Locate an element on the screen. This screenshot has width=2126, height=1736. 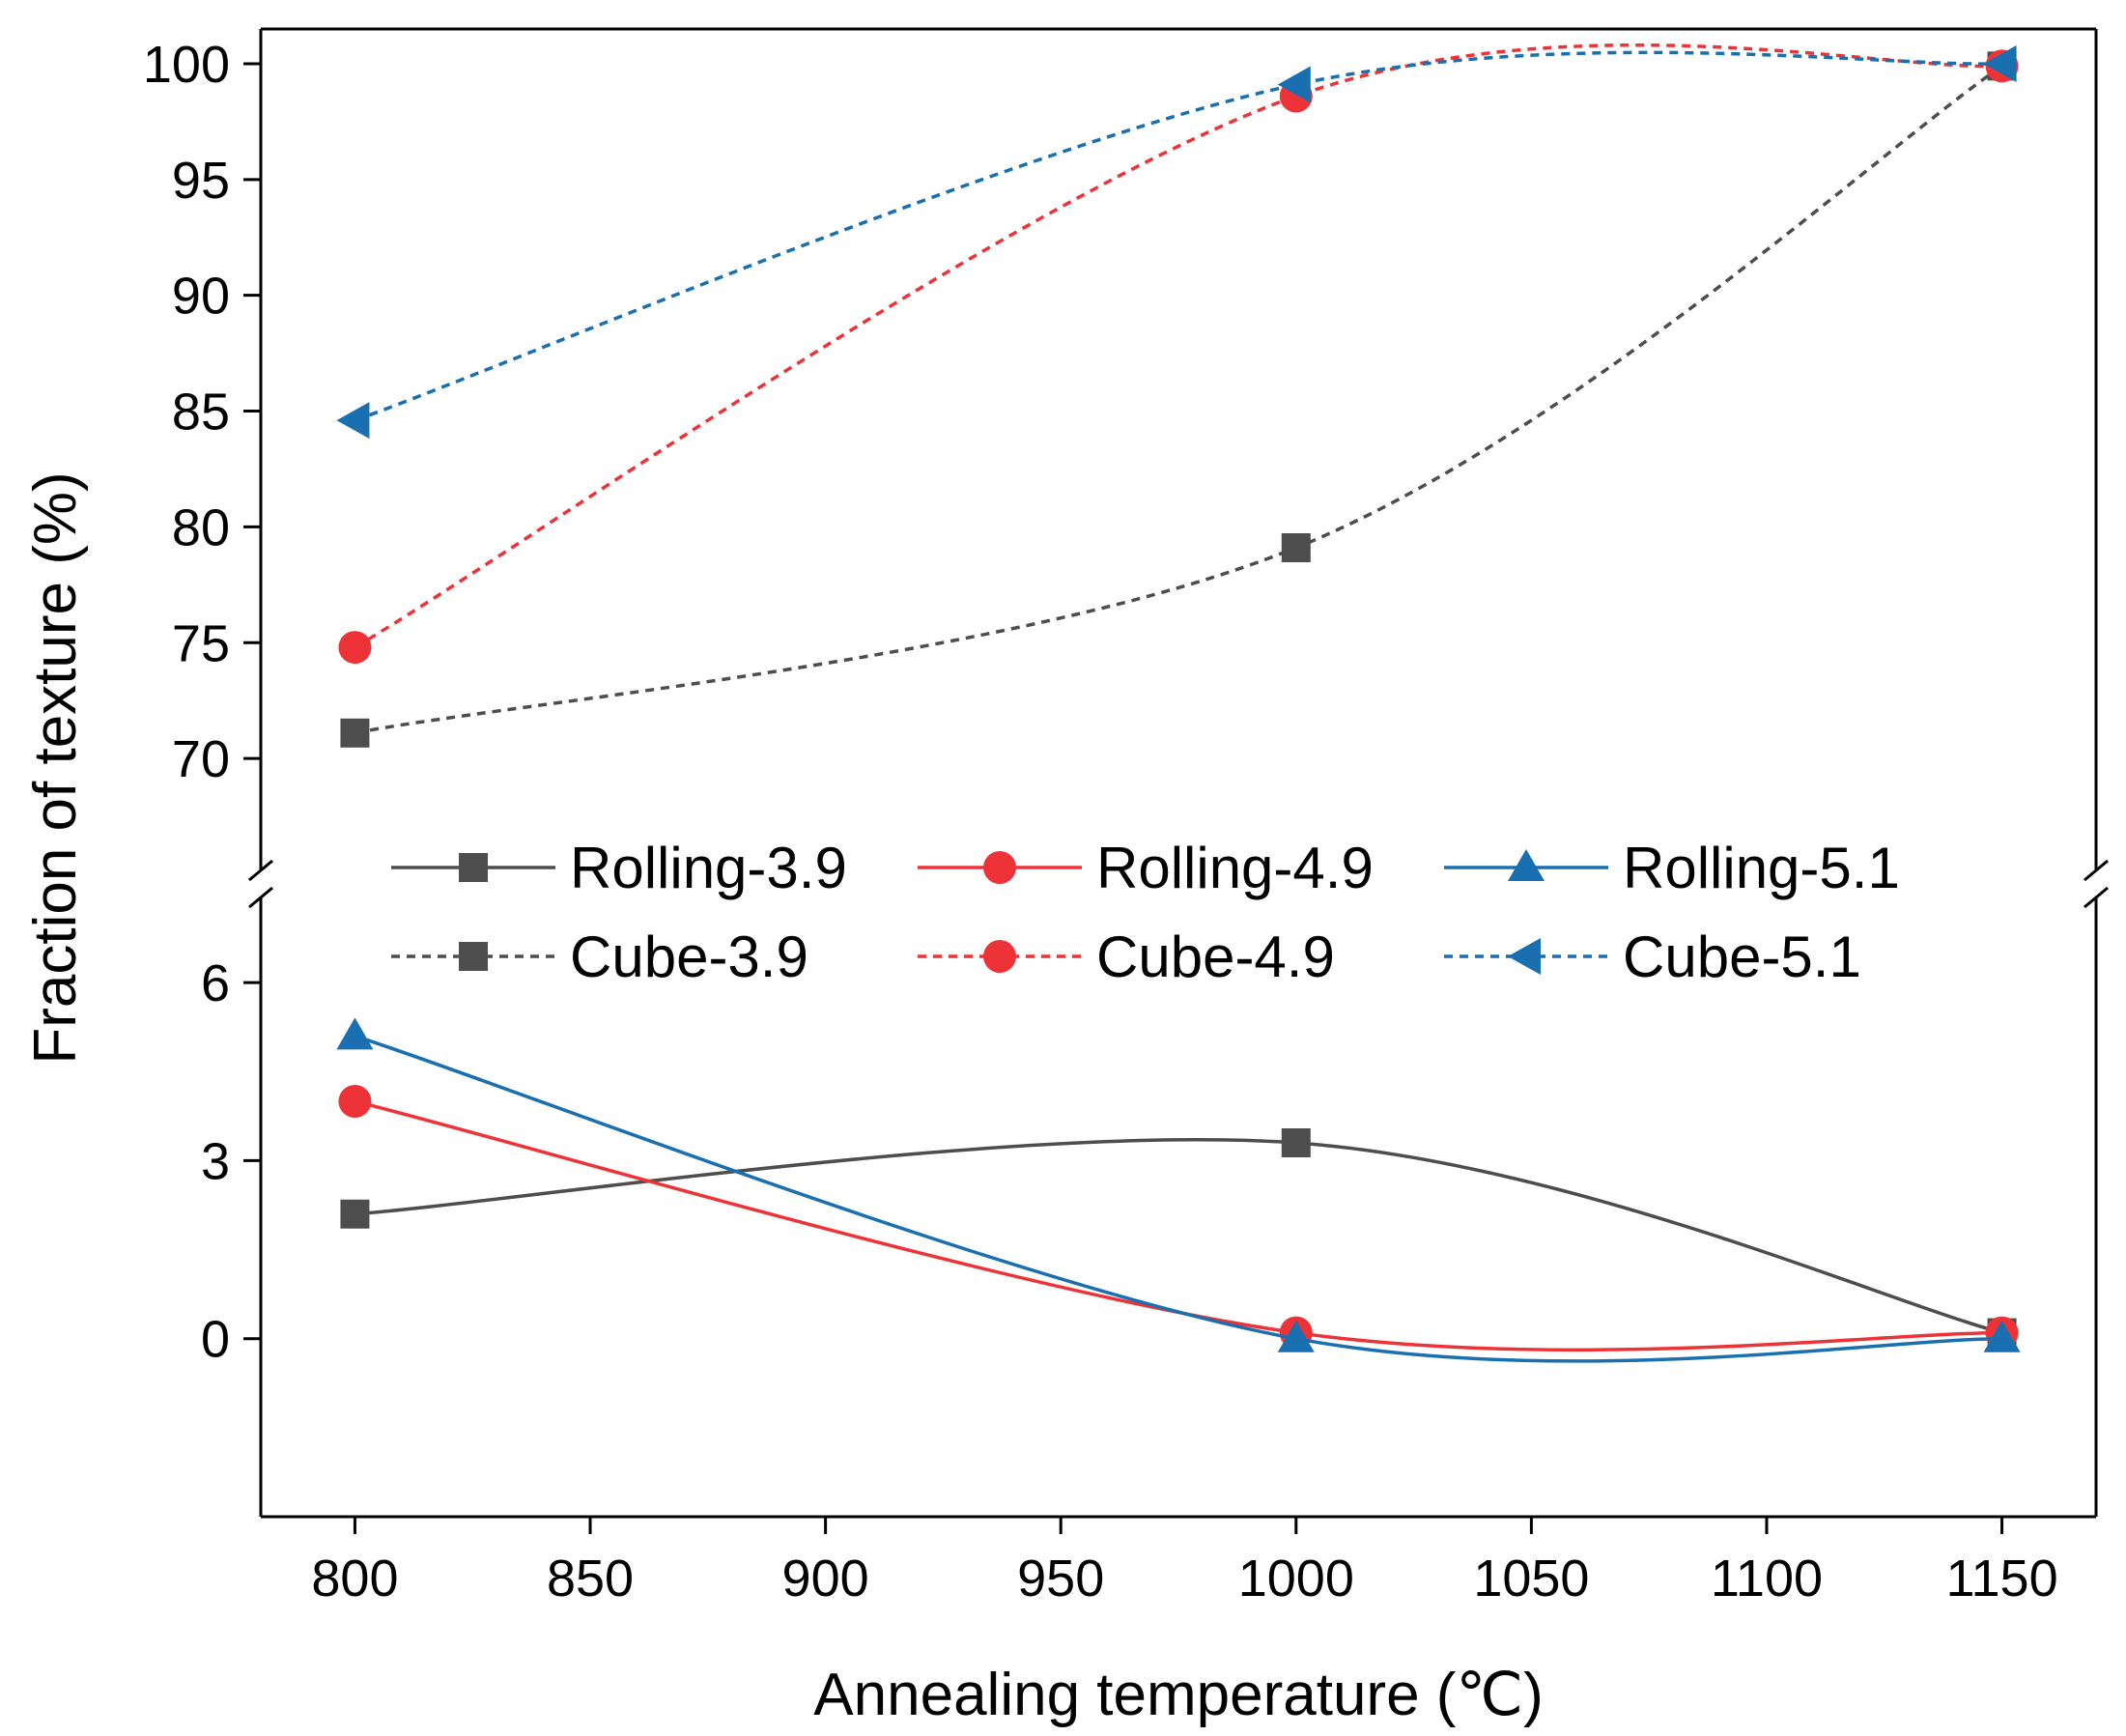
legend-label: Cube-5.1 is located at coordinates (1742, 957).